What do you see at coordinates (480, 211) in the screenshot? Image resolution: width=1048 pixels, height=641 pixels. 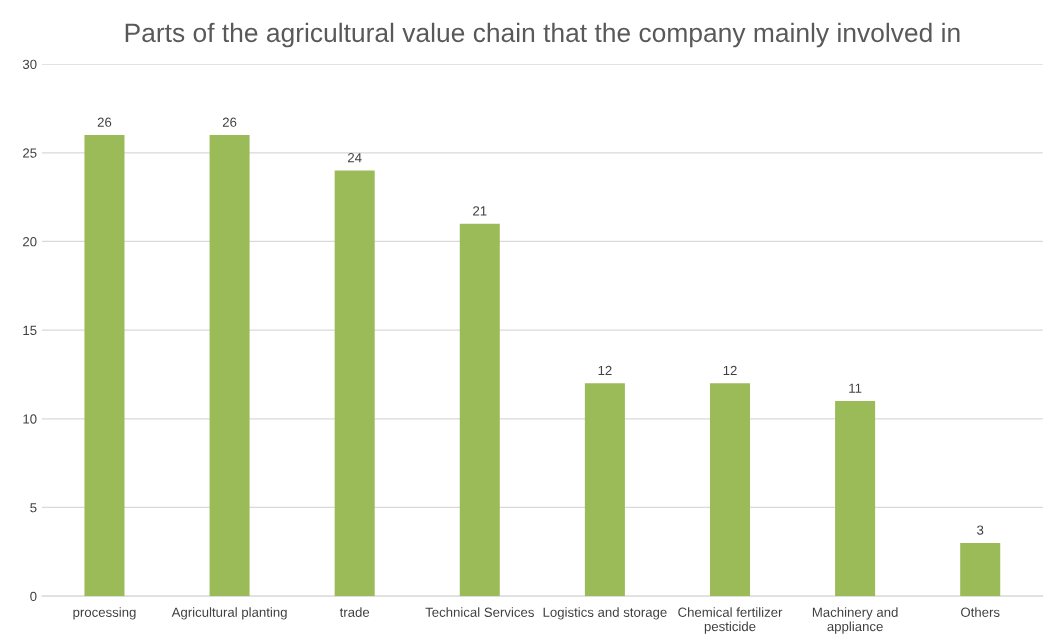 I see `data-label: 21` at bounding box center [480, 211].